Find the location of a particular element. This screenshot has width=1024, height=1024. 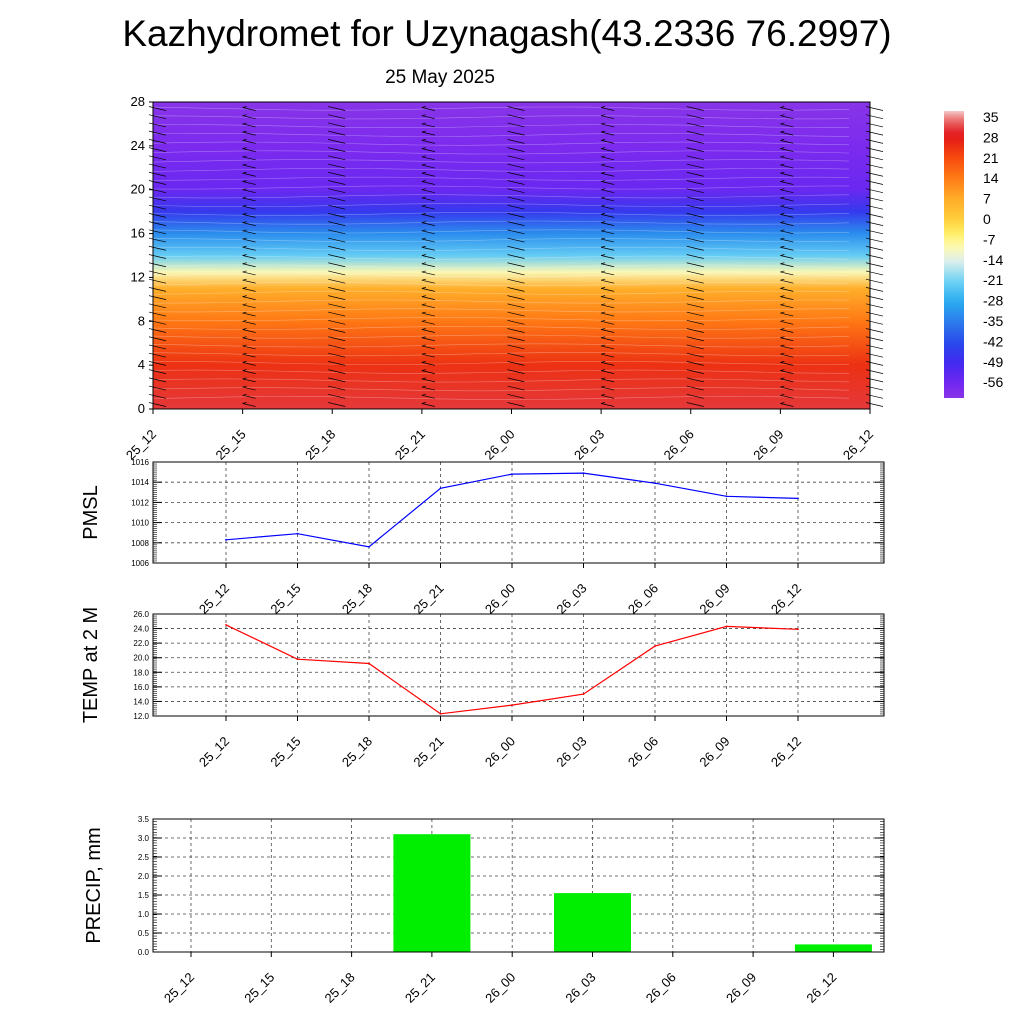

x-tick-label: 26_06 is located at coordinates (643, 599).